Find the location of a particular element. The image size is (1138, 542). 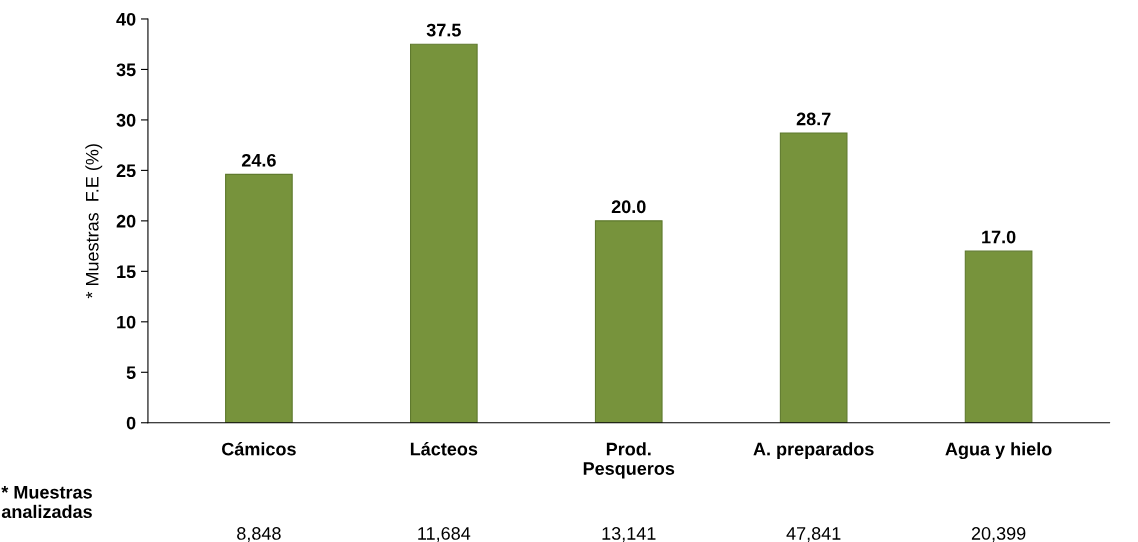

text: 11,684 is located at coordinates (444, 534).